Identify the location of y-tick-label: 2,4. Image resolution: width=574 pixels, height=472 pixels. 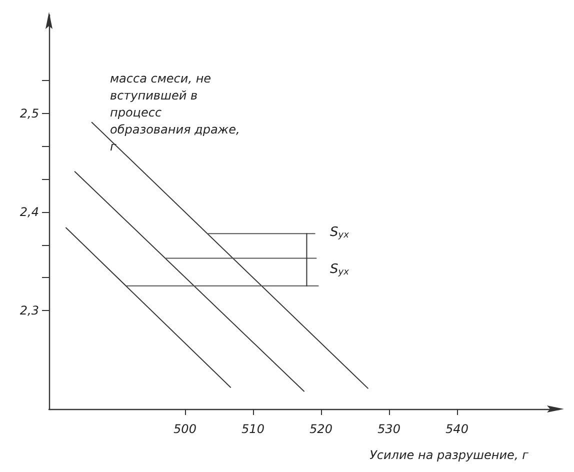
(29, 212).